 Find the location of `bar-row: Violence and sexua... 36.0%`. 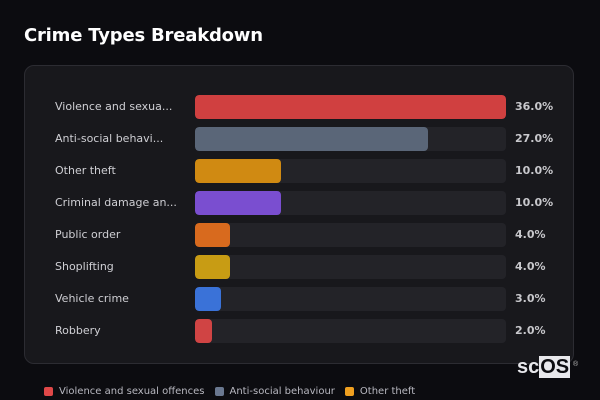

bar-row: Violence and sexua... 36.0% is located at coordinates (299, 107).